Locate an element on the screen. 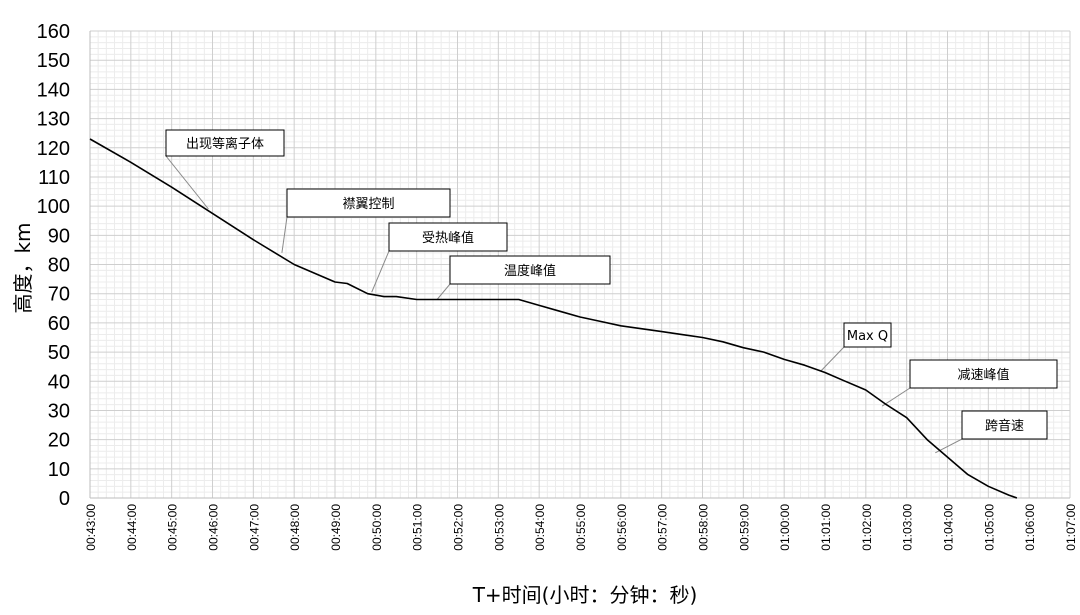 The image size is (1080, 615). y-tick-label: 40 is located at coordinates (59, 382).